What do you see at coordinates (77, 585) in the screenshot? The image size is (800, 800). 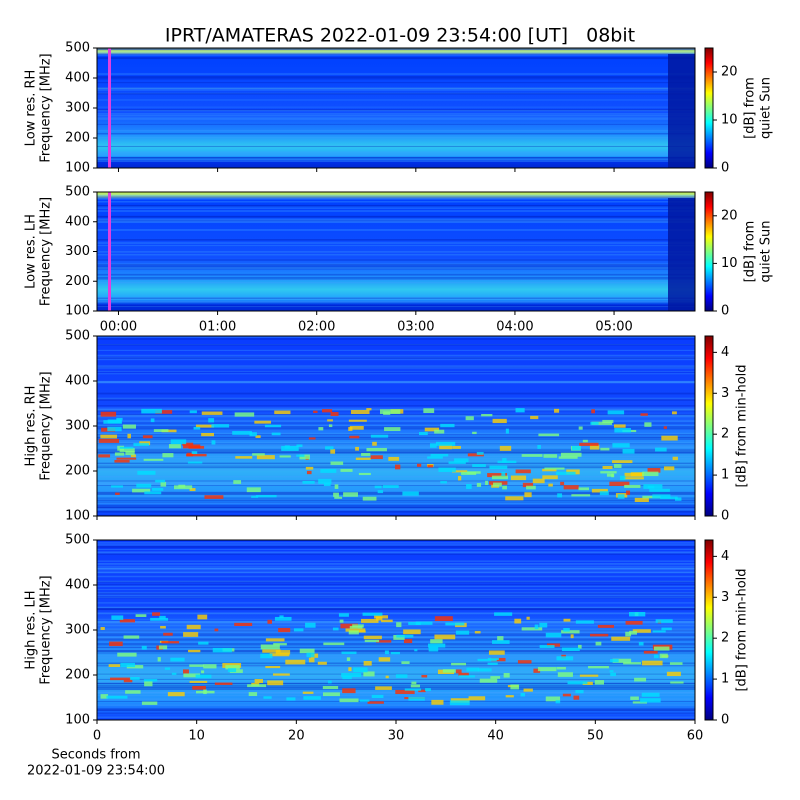 I see `y-tick-label: 400` at bounding box center [77, 585].